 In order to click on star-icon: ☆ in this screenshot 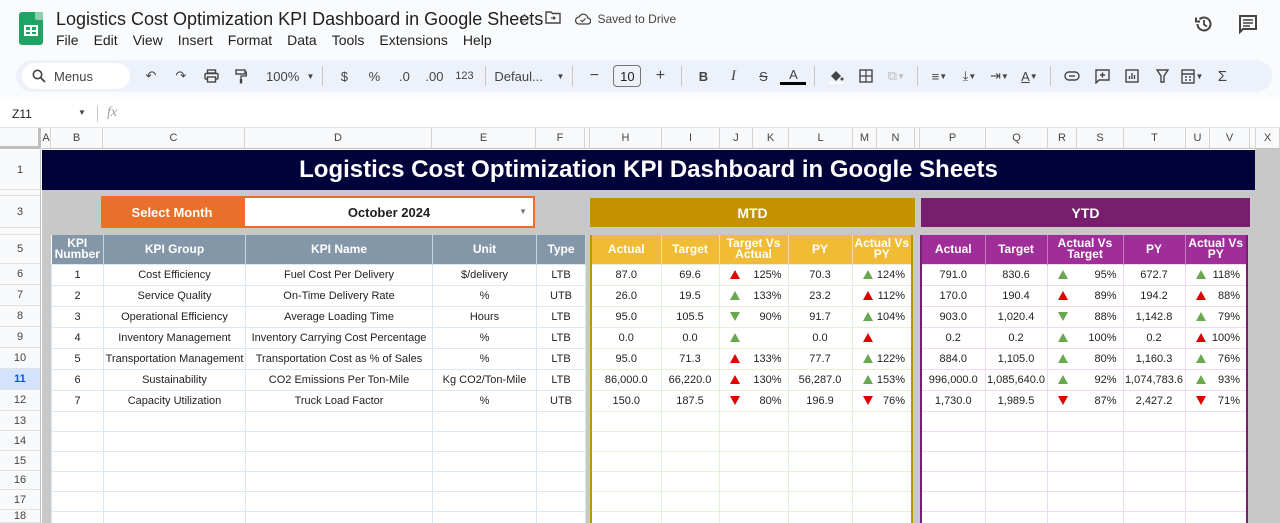, I will do `click(525, 19)`.